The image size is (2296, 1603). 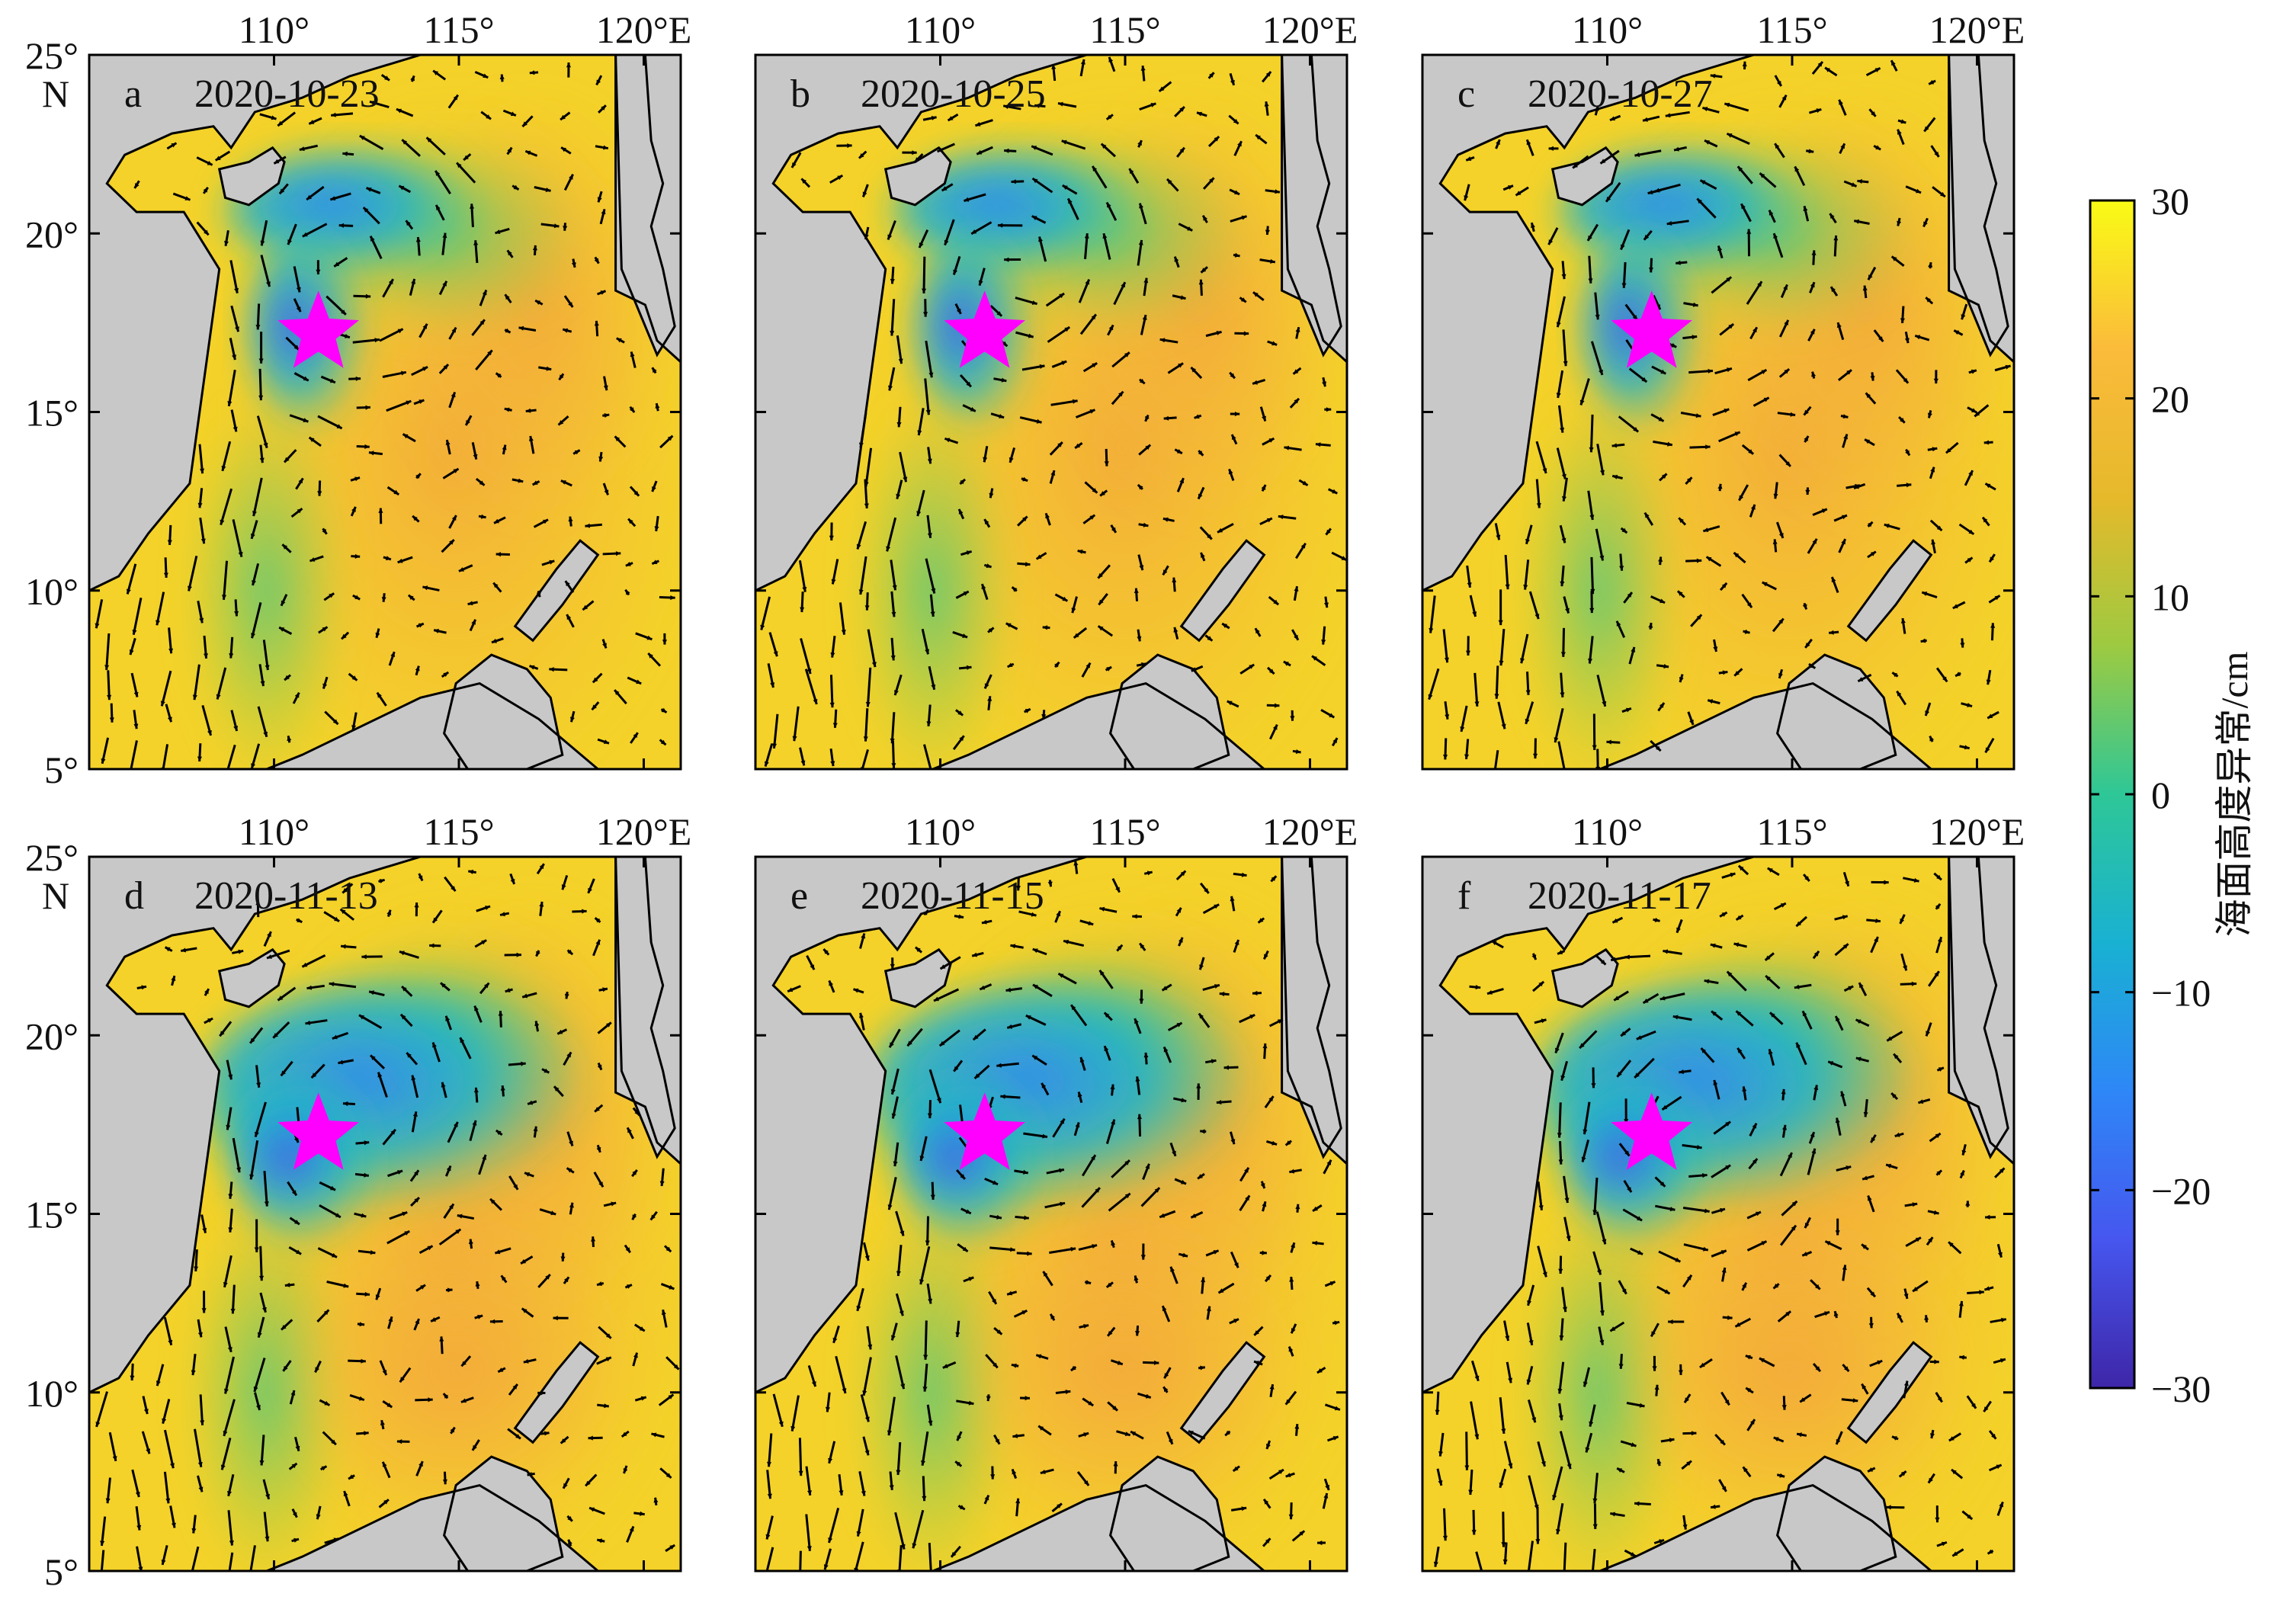 What do you see at coordinates (953, 94) in the screenshot?
I see `panel-date: 2020-10-25` at bounding box center [953, 94].